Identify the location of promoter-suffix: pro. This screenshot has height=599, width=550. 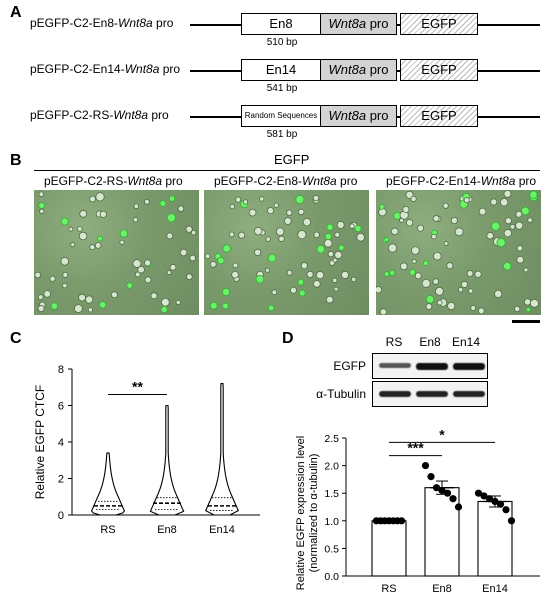
(377, 23).